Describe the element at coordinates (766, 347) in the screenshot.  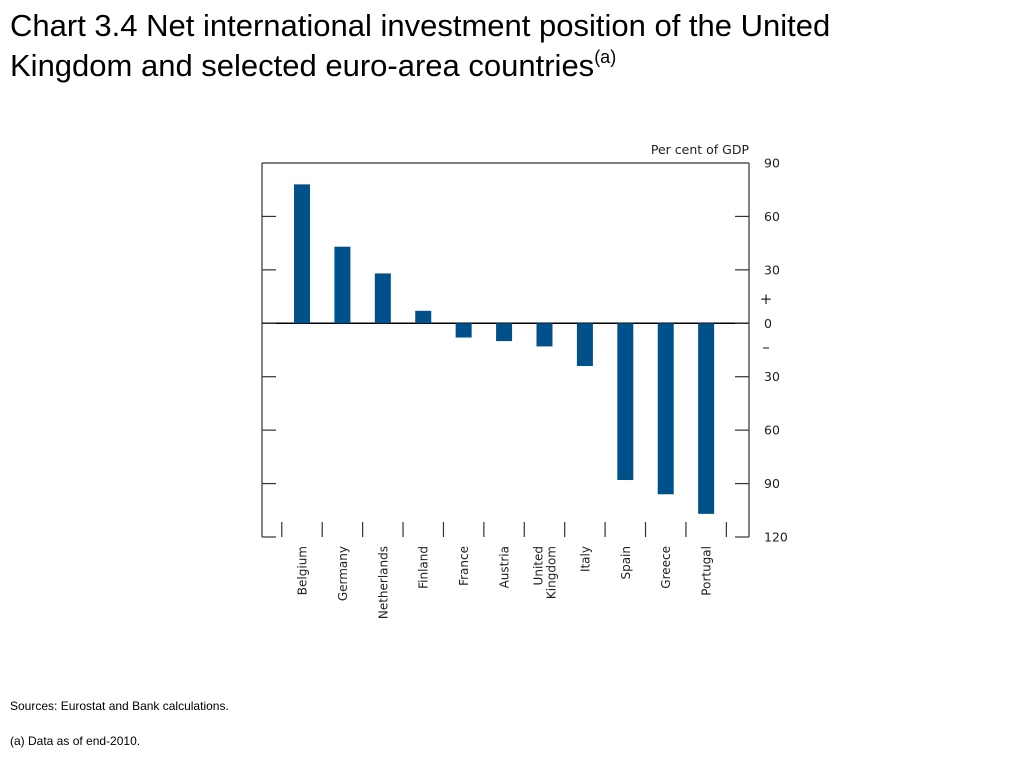
I see `negative-sign: –` at that location.